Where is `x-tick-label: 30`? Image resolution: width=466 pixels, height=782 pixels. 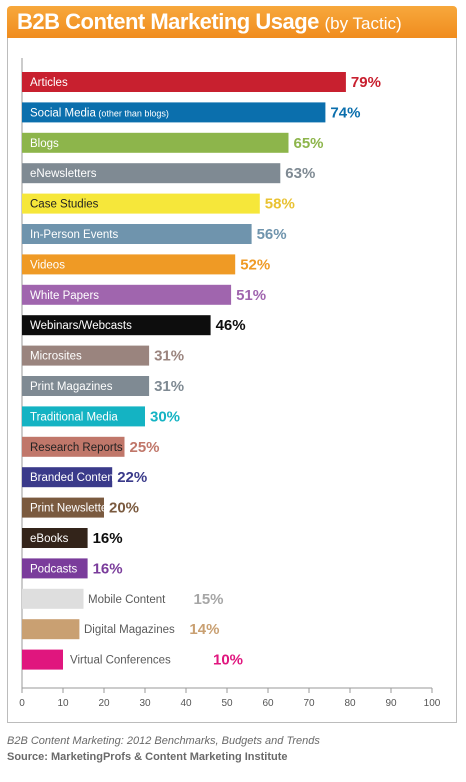
x-tick-label: 30 is located at coordinates (145, 703).